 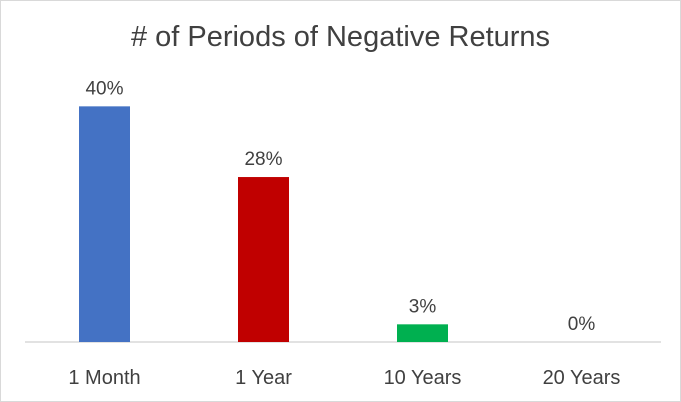 I want to click on x-tick-label: 1 Year, so click(x=263, y=378).